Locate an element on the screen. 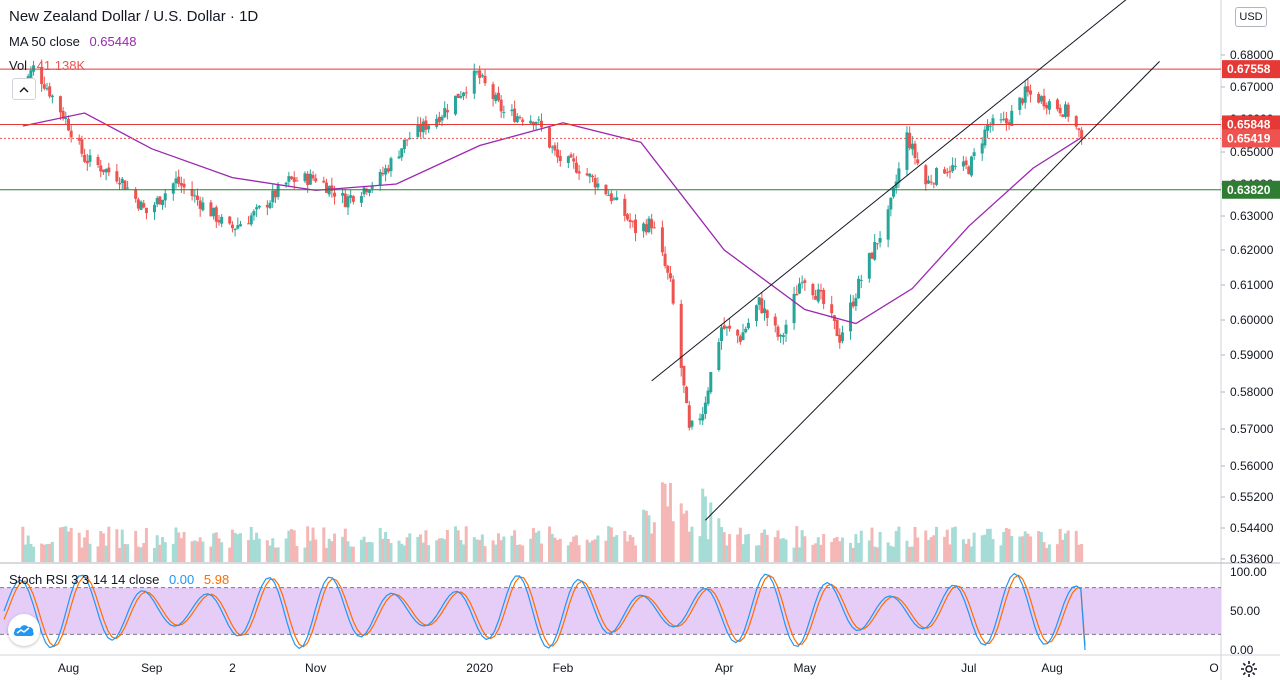 Image resolution: width=1280 pixels, height=685 pixels. price-tick-label: 0.54400 is located at coordinates (1252, 528).